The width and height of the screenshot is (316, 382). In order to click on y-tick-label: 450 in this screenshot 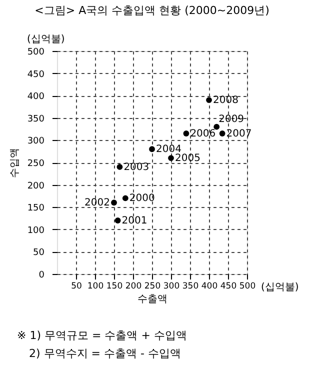, I will do `click(36, 75)`.